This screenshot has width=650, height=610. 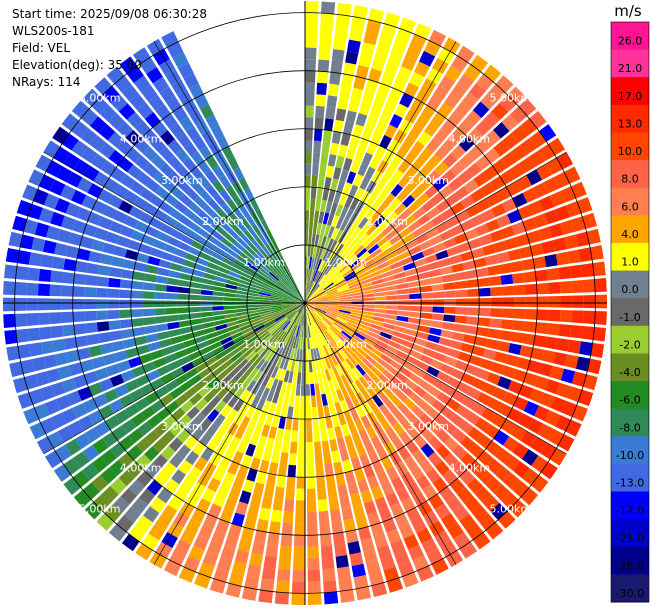 I want to click on range-ring-label: 1.00km, so click(x=264, y=344).